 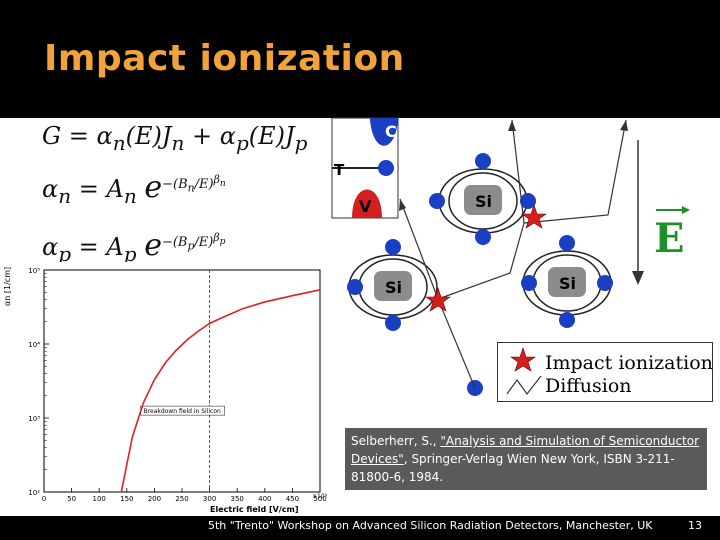 What do you see at coordinates (669, 238) in the screenshot?
I see `field-label: E` at bounding box center [669, 238].